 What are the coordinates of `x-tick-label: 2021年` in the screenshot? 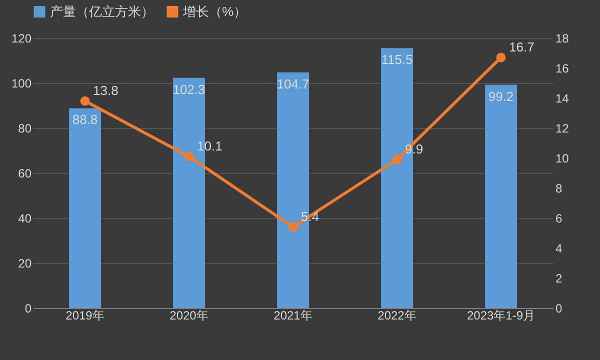 It's located at (293, 315).